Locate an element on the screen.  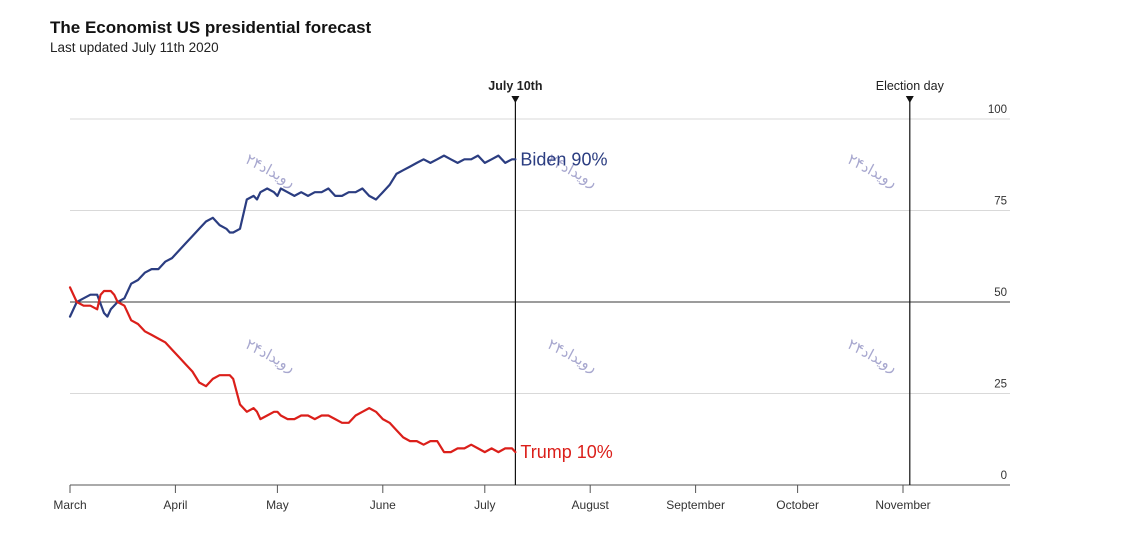
marker-label: Election day is located at coordinates (910, 86).